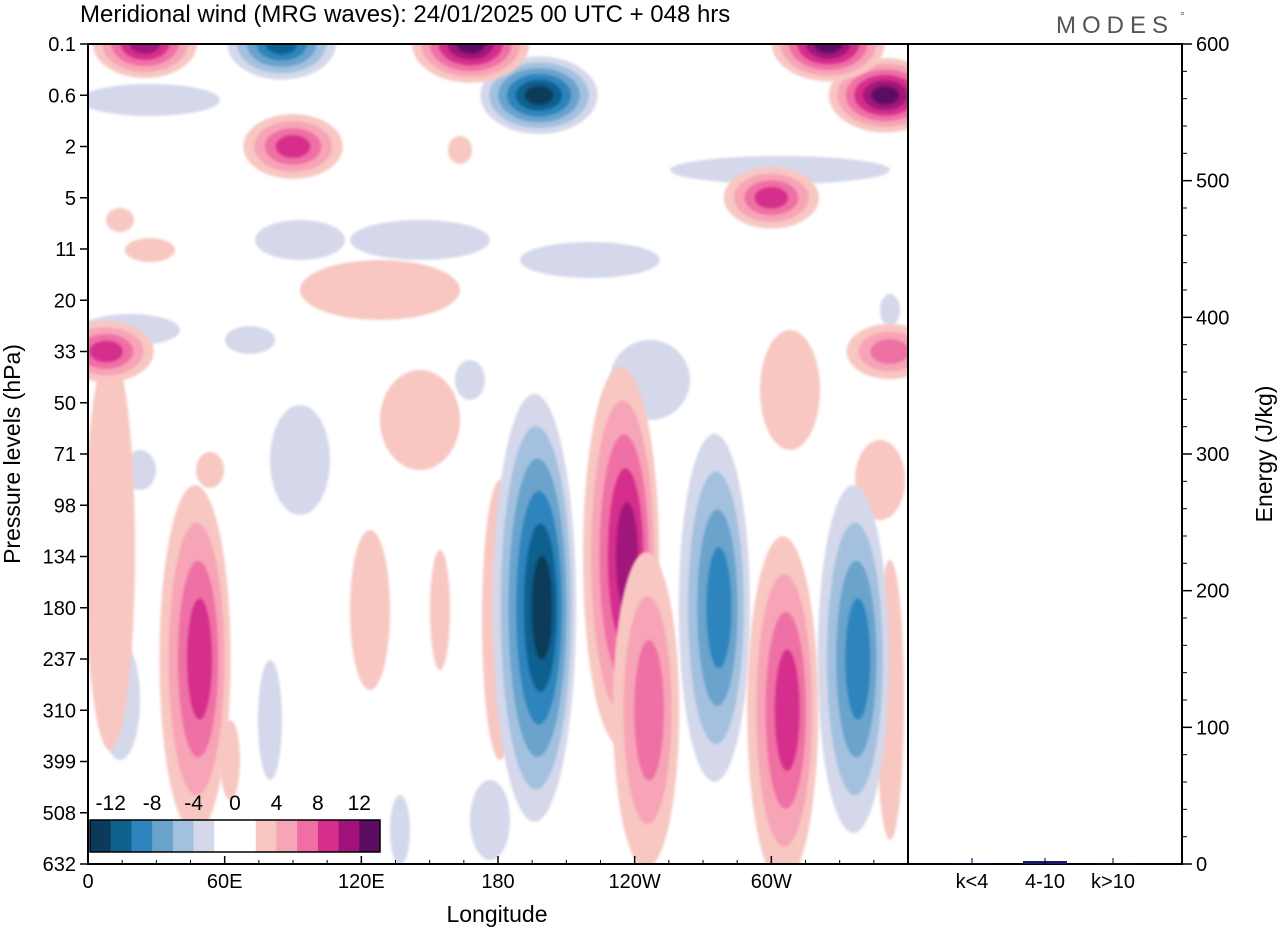 This screenshot has width=1280, height=930. I want to click on energy-y-tick-label: 500, so click(1212, 182).